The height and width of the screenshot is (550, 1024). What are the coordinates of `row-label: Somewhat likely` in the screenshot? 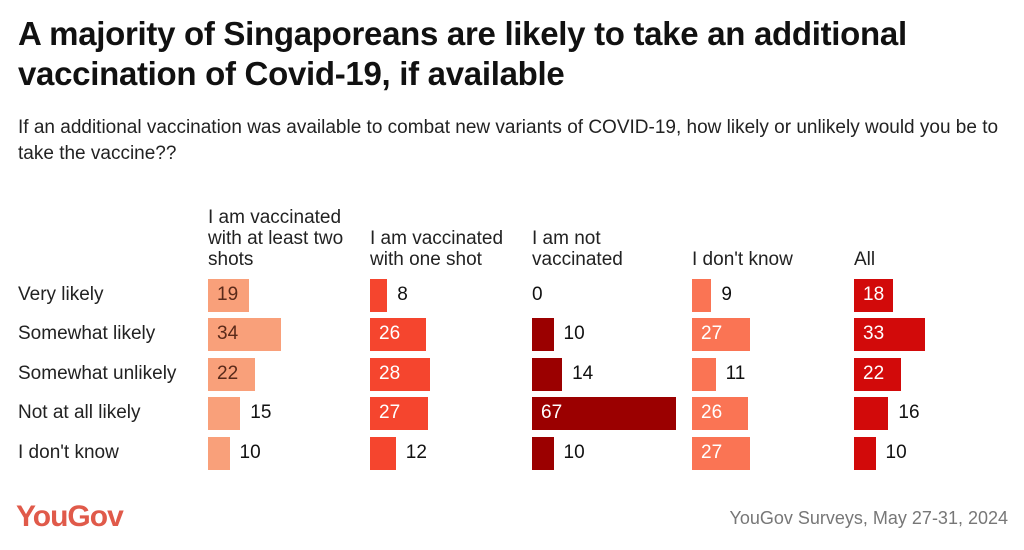 It's located at (87, 333).